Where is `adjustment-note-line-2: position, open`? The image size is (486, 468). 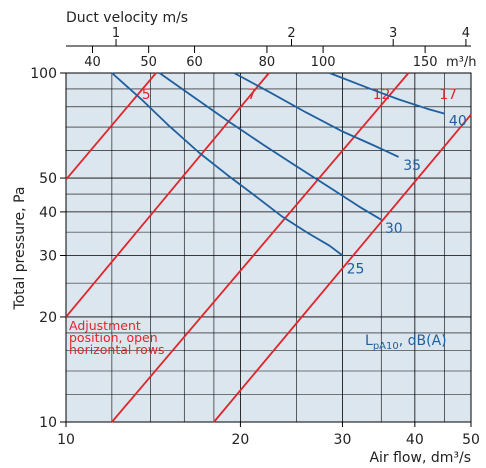
adjustment-note-line-2: position, open is located at coordinates (113, 337).